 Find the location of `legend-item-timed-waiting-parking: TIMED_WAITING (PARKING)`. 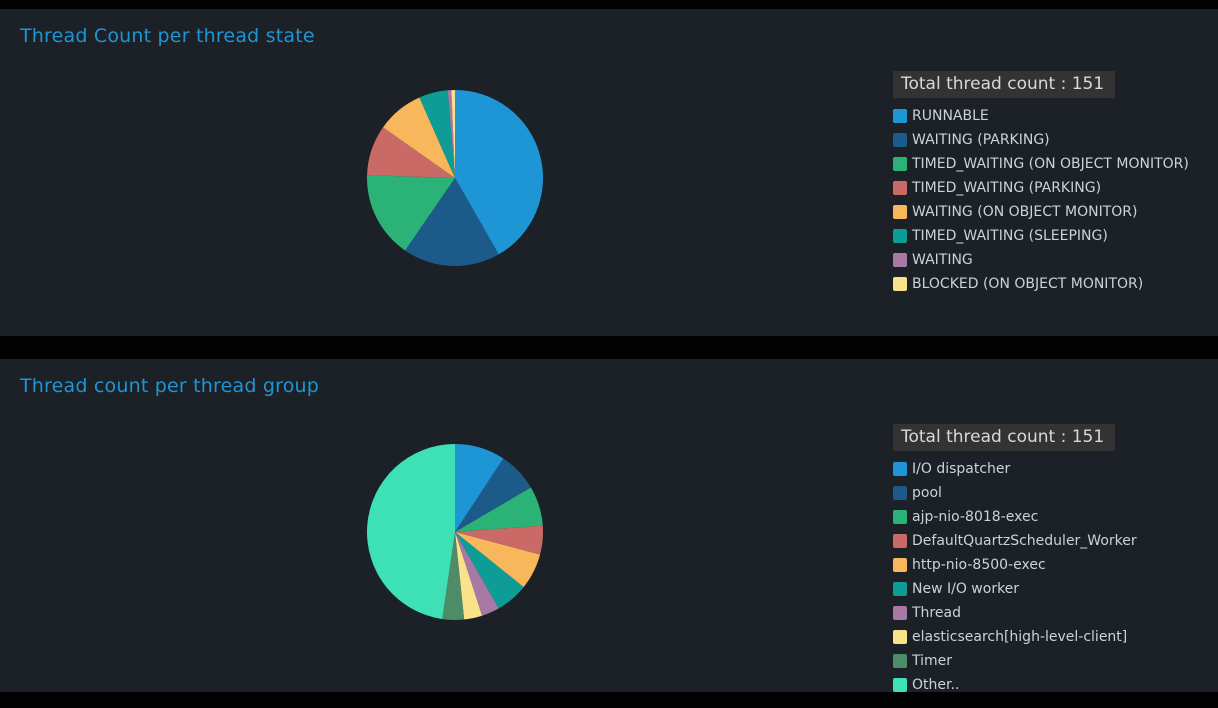

legend-item-timed-waiting-parking: TIMED_WAITING (PARKING) is located at coordinates (1053, 188).